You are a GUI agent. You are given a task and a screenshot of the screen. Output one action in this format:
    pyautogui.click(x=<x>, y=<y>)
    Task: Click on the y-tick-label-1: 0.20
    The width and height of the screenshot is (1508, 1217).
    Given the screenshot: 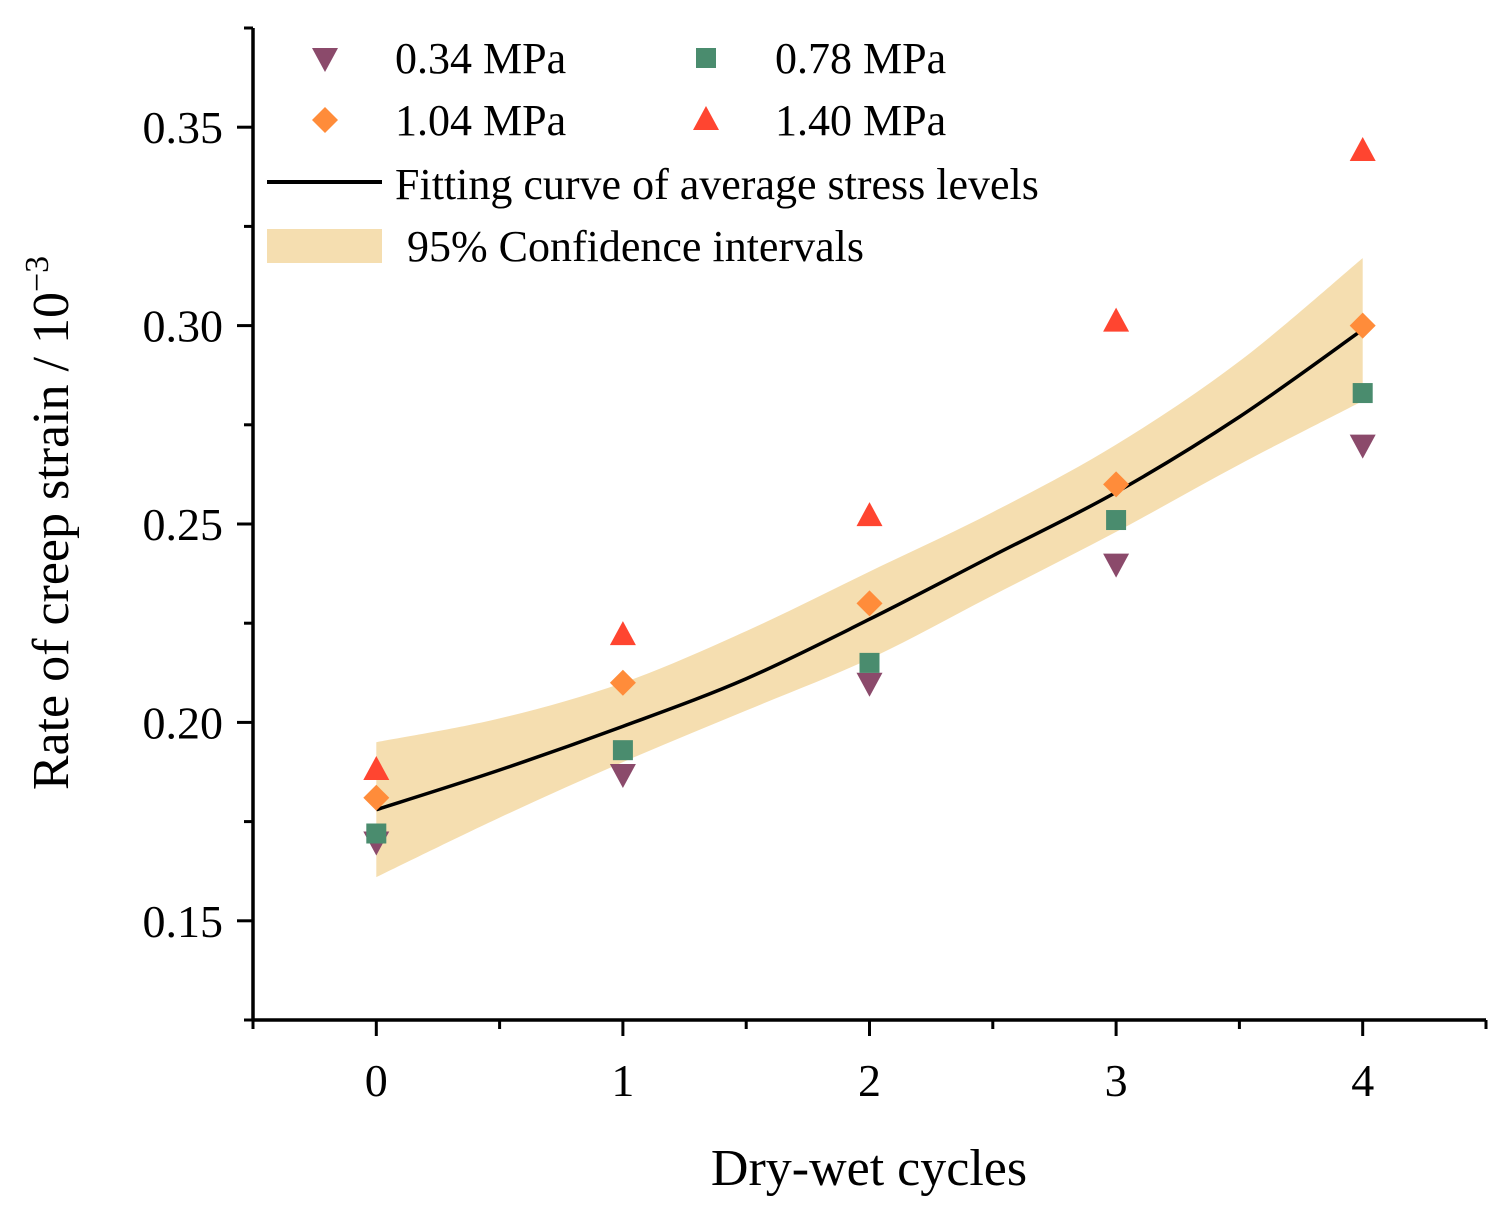 What is the action you would take?
    pyautogui.click(x=183, y=722)
    